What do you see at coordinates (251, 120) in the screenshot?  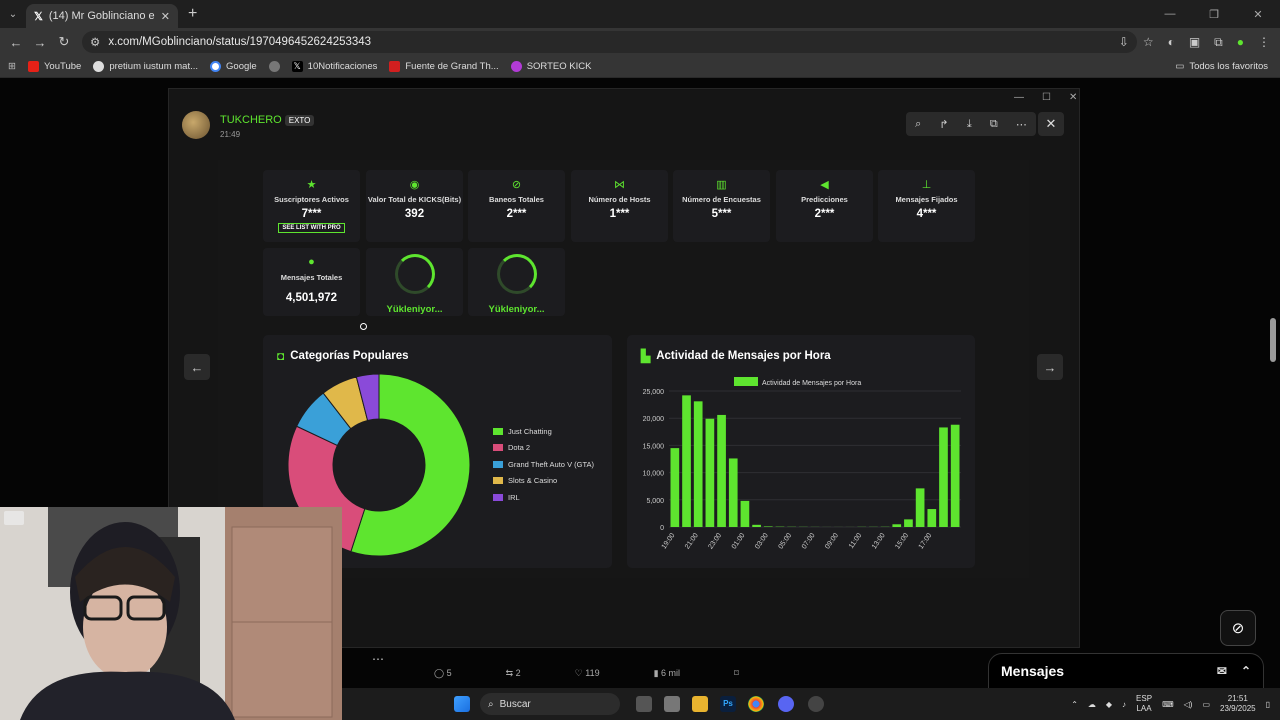 I see `author-name: TUKCHERO` at bounding box center [251, 120].